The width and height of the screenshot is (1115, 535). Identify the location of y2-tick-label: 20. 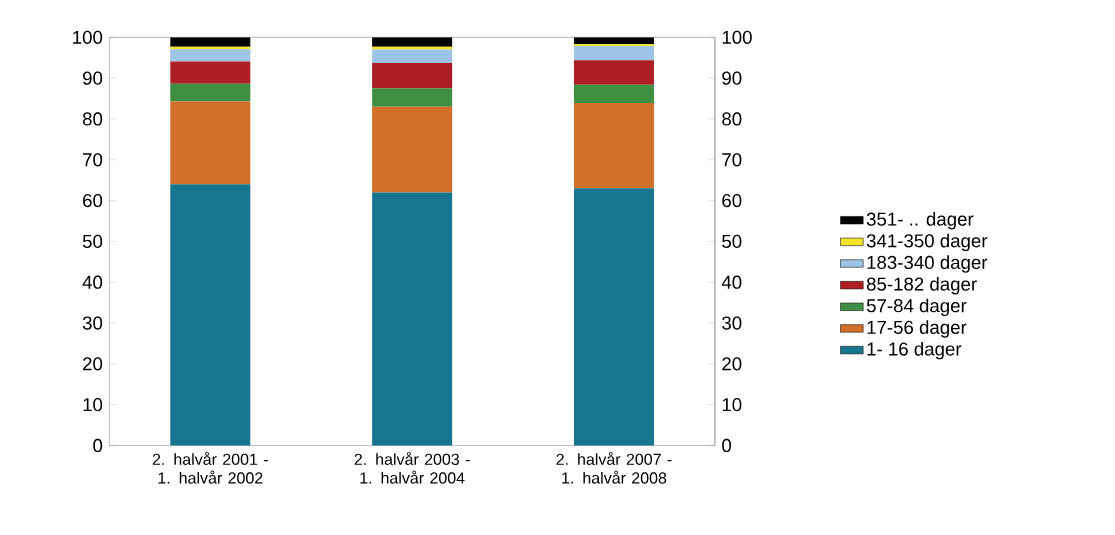
(732, 364).